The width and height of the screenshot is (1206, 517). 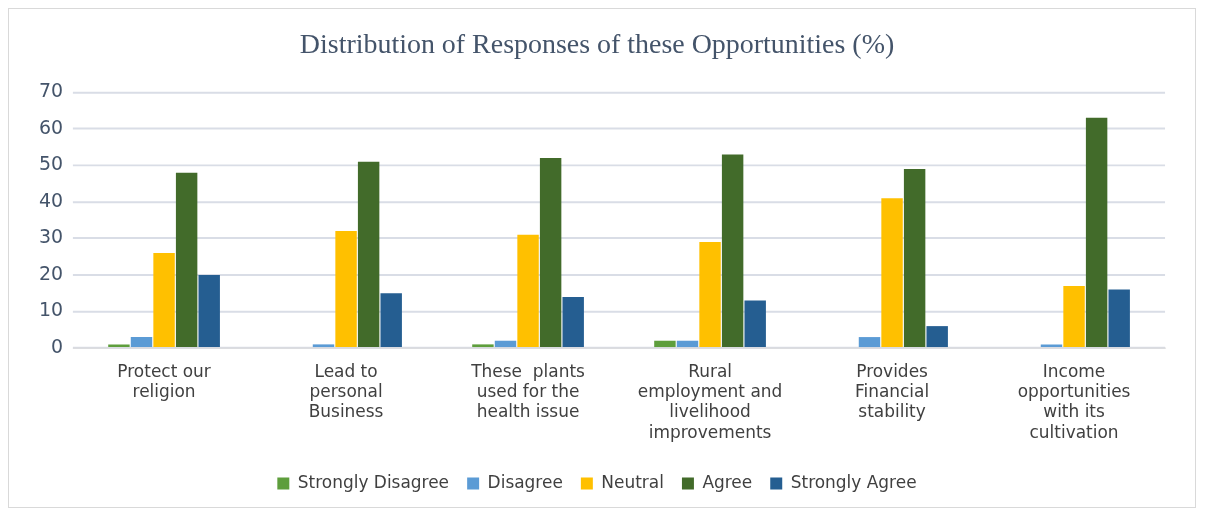 I want to click on y-tick-label: 10, so click(x=51, y=309).